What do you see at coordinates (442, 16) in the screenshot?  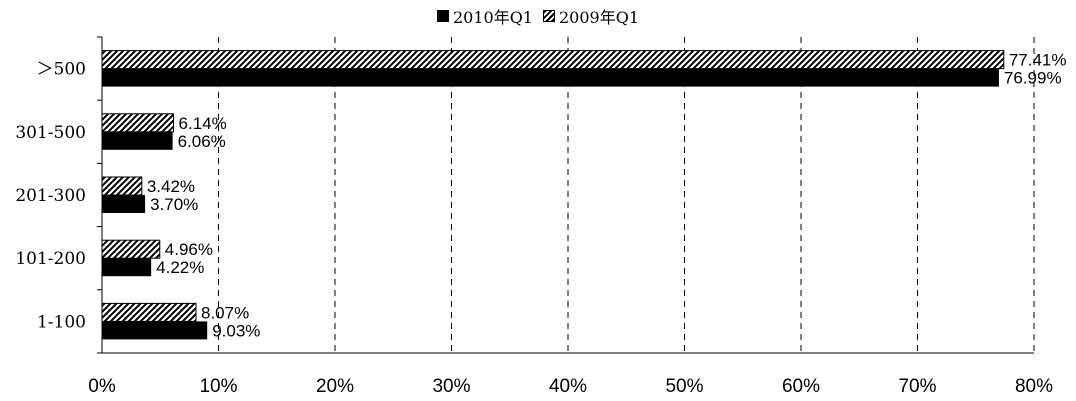 I see `legend-swatch-2010` at bounding box center [442, 16].